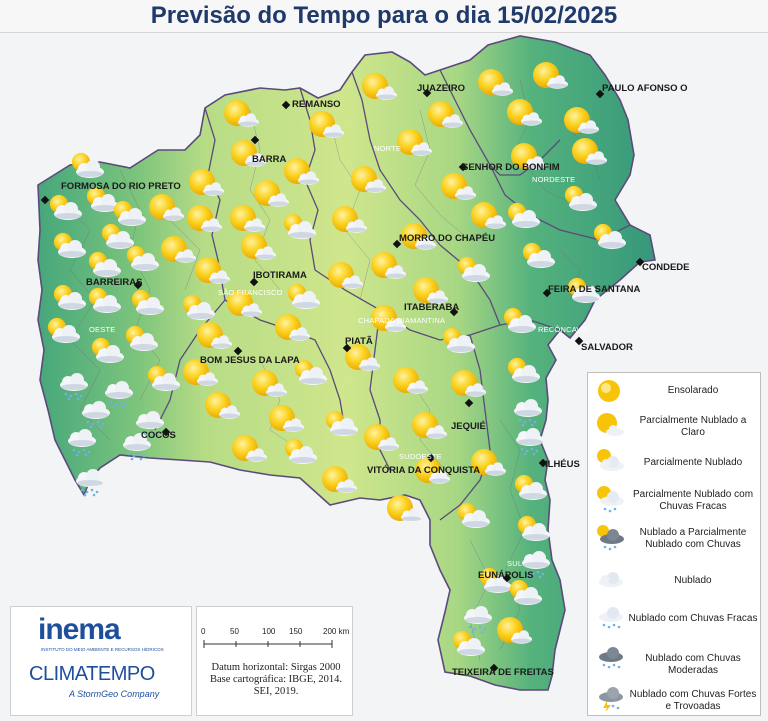 Image resolution: width=768 pixels, height=721 pixels. I want to click on datum-line: Base cartográfica: IBGE, 2014., so click(276, 679).